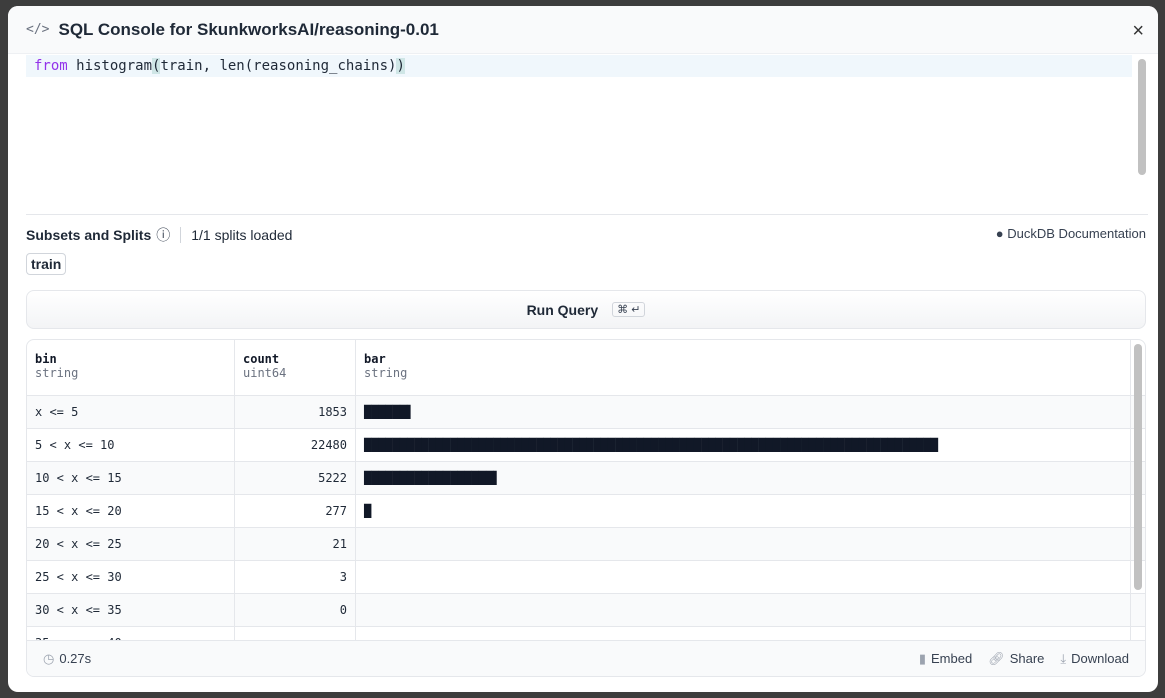  What do you see at coordinates (743, 367) in the screenshot?
I see `column-header-bar: bar string` at bounding box center [743, 367].